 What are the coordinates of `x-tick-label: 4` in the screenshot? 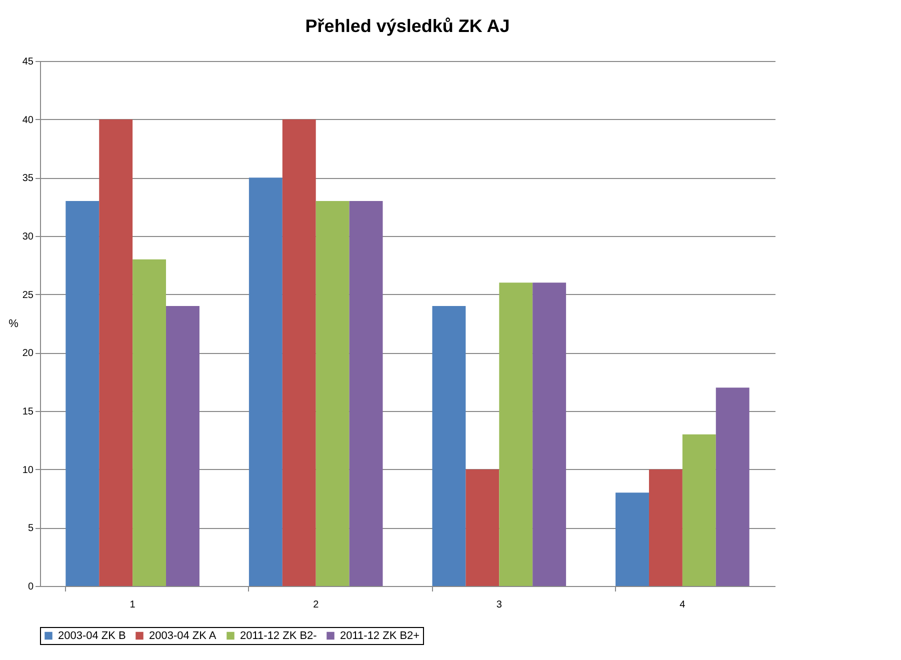 It's located at (683, 605).